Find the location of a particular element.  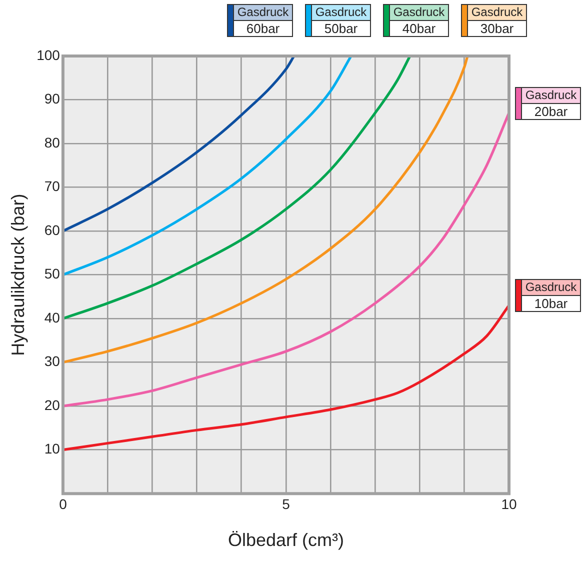

legend-label: Gasdruck 30bar is located at coordinates (497, 20).